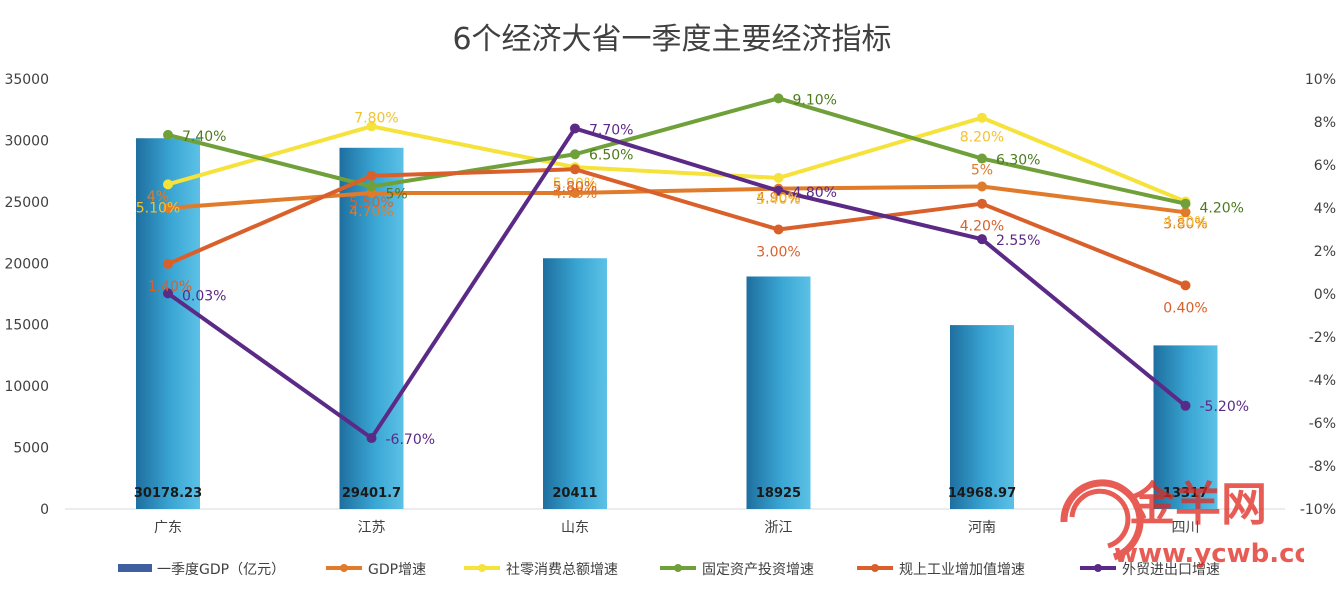 This screenshot has width=1344, height=593. What do you see at coordinates (1171, 570) in the screenshot?
I see `legend-label: 外贸进出口增速` at bounding box center [1171, 570].